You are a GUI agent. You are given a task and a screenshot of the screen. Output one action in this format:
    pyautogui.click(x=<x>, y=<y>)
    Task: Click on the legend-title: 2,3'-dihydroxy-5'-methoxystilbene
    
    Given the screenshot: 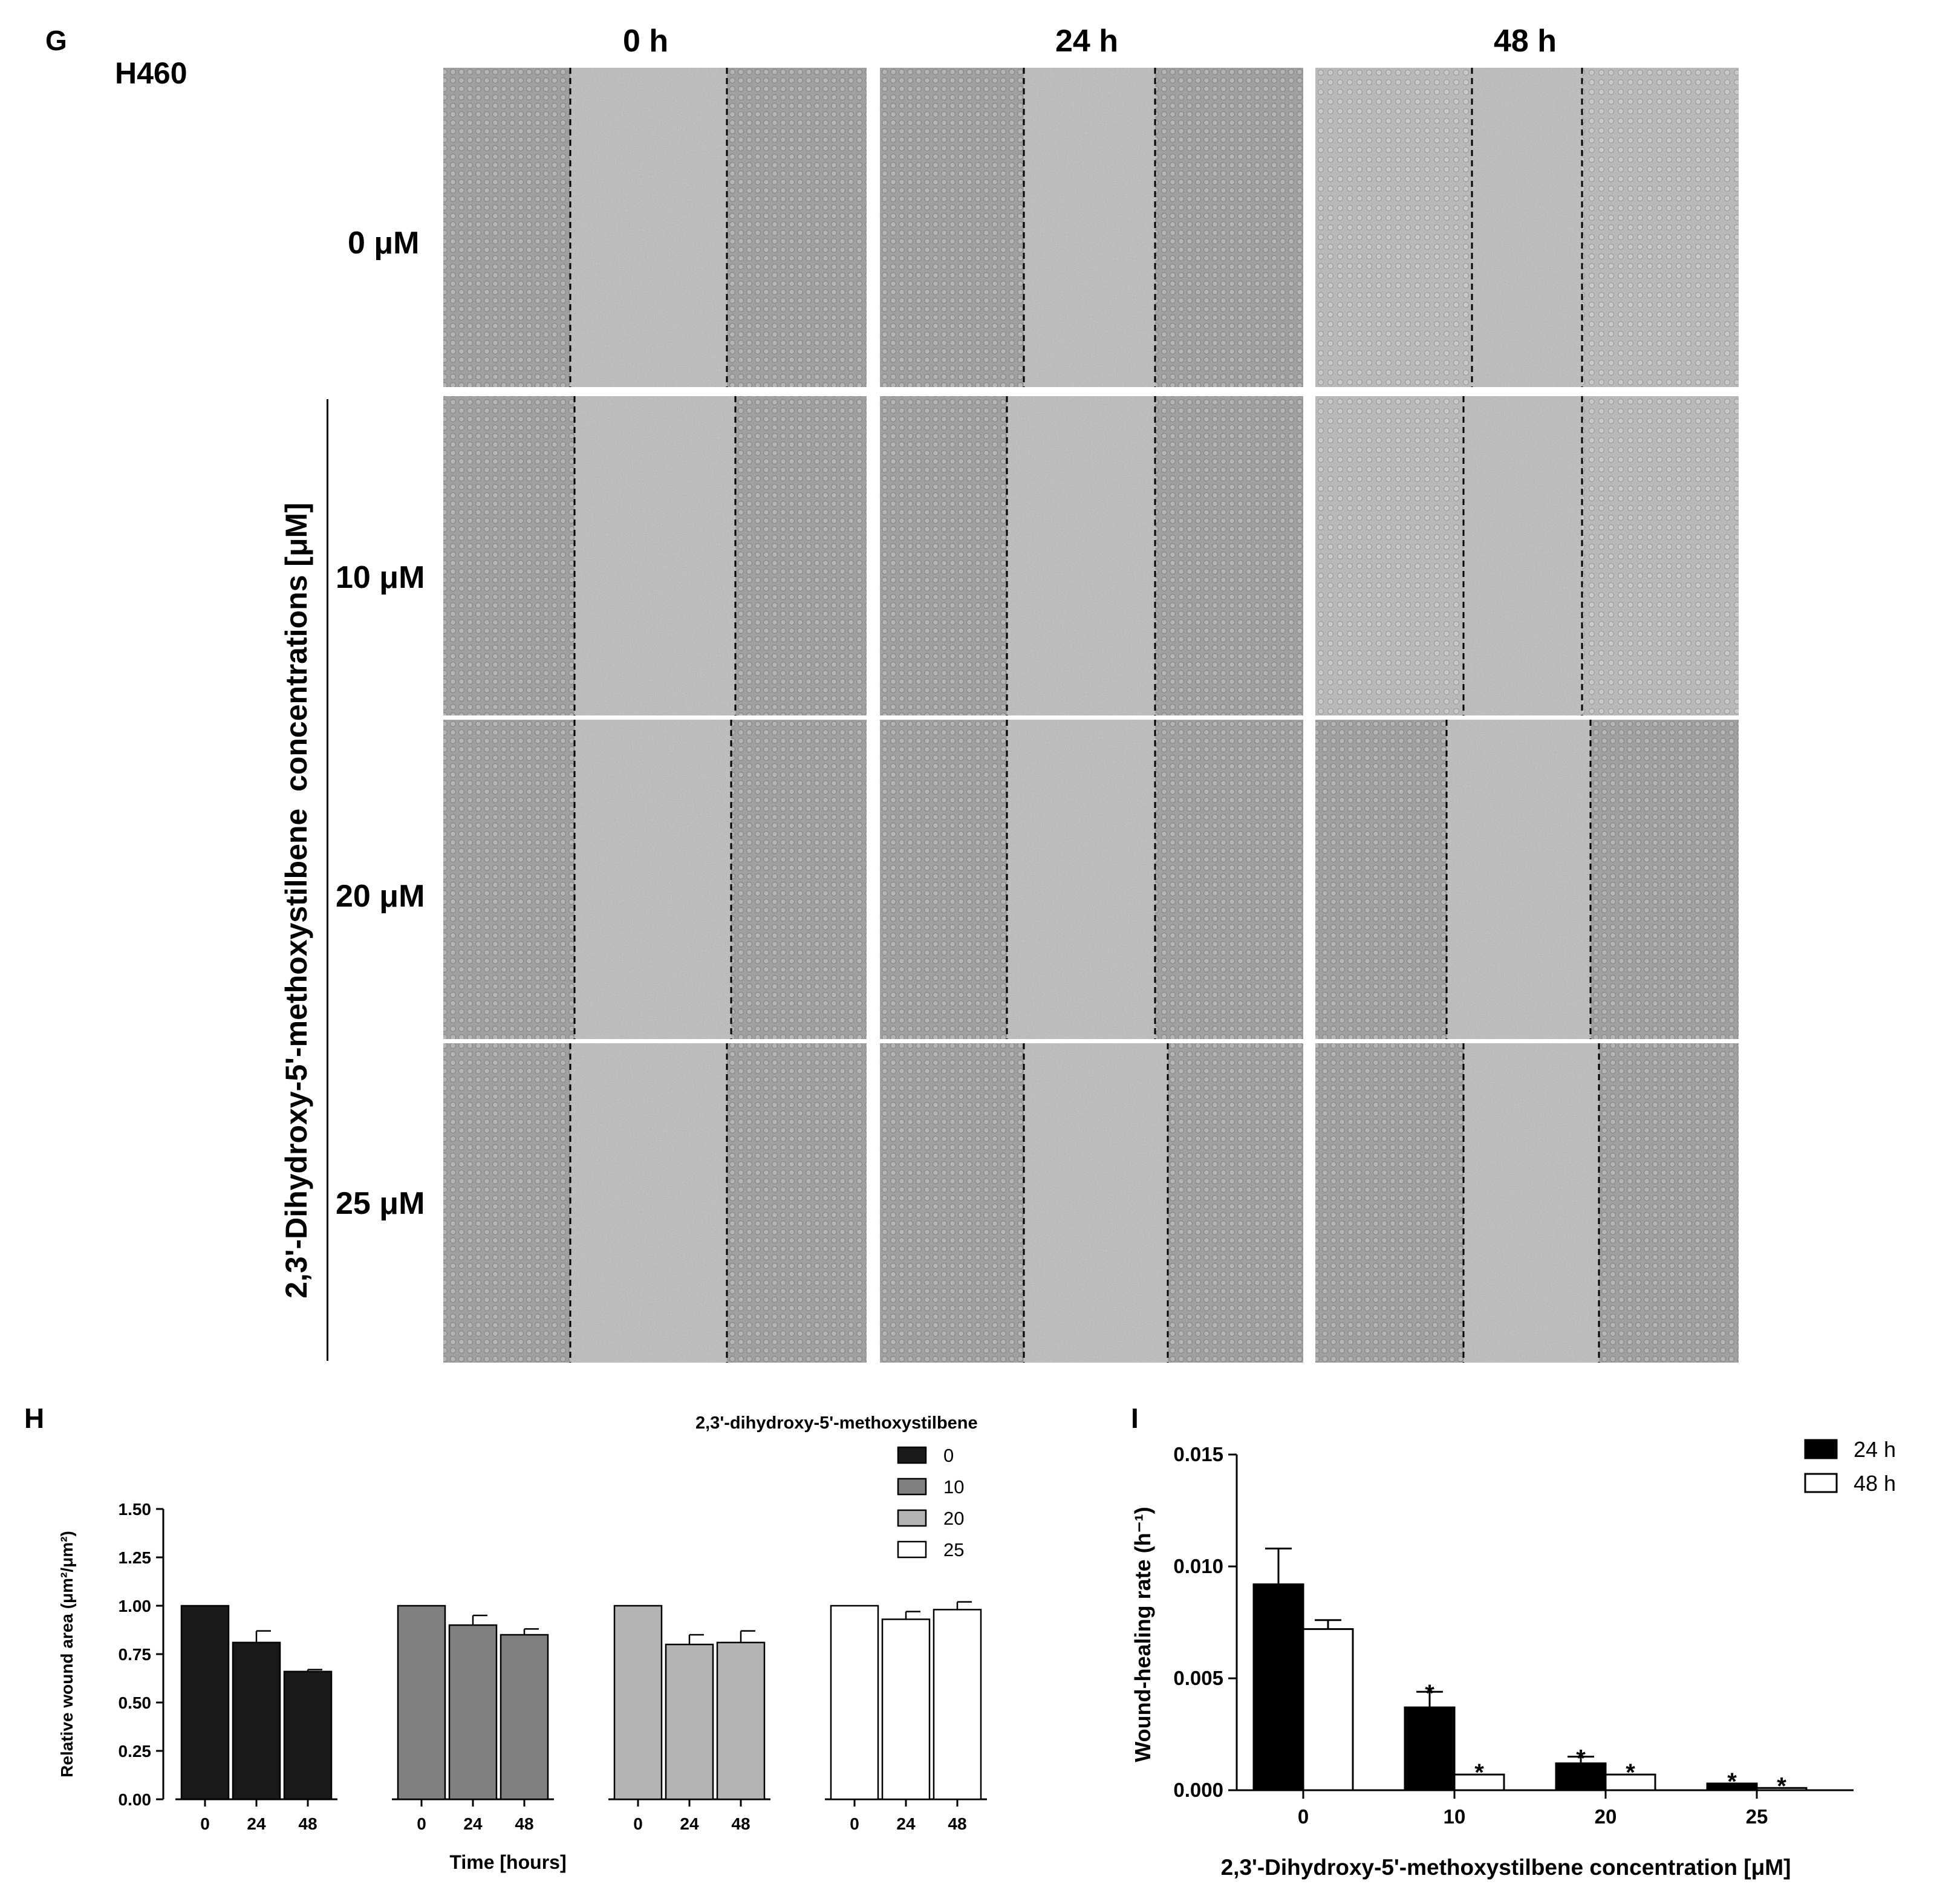 What is the action you would take?
    pyautogui.click(x=836, y=1423)
    